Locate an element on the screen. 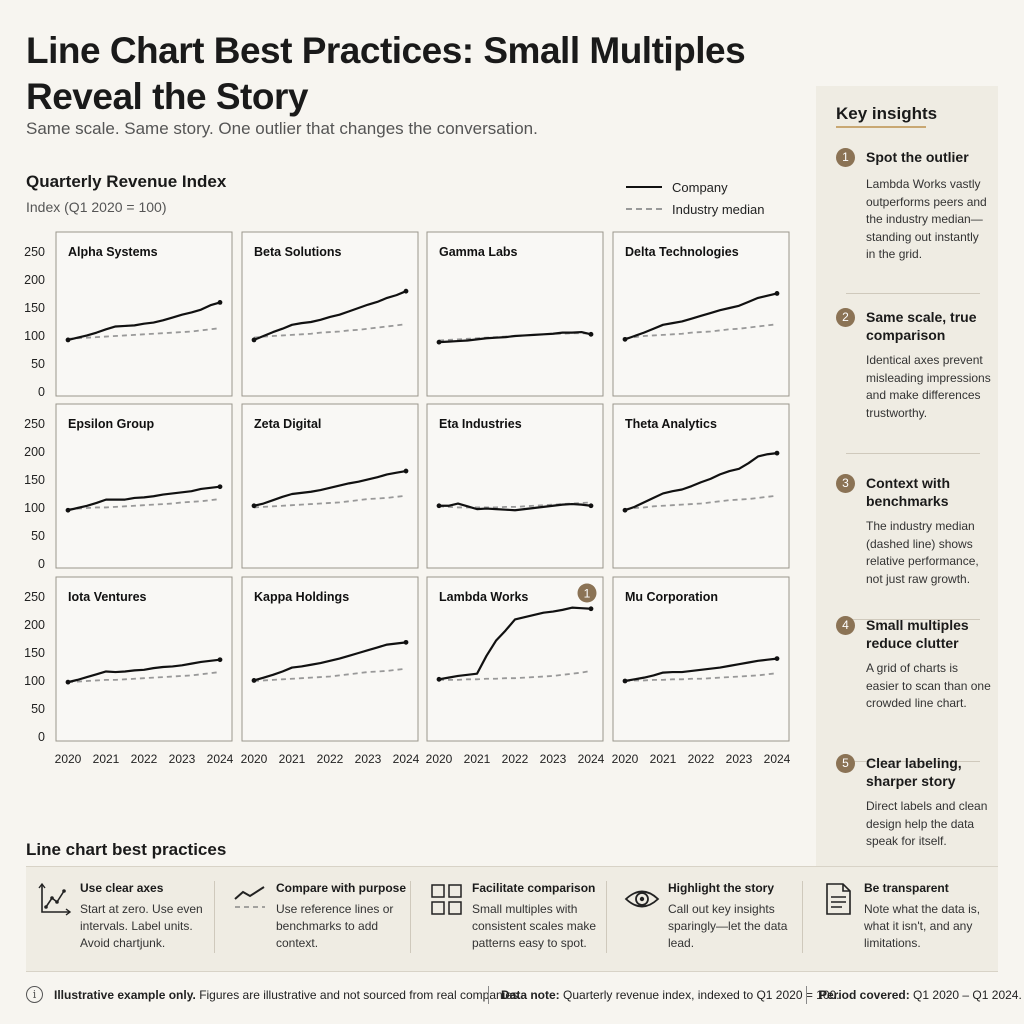 Image resolution: width=1024 pixels, height=1024 pixels. legend-item-median: Industry median is located at coordinates (695, 209).